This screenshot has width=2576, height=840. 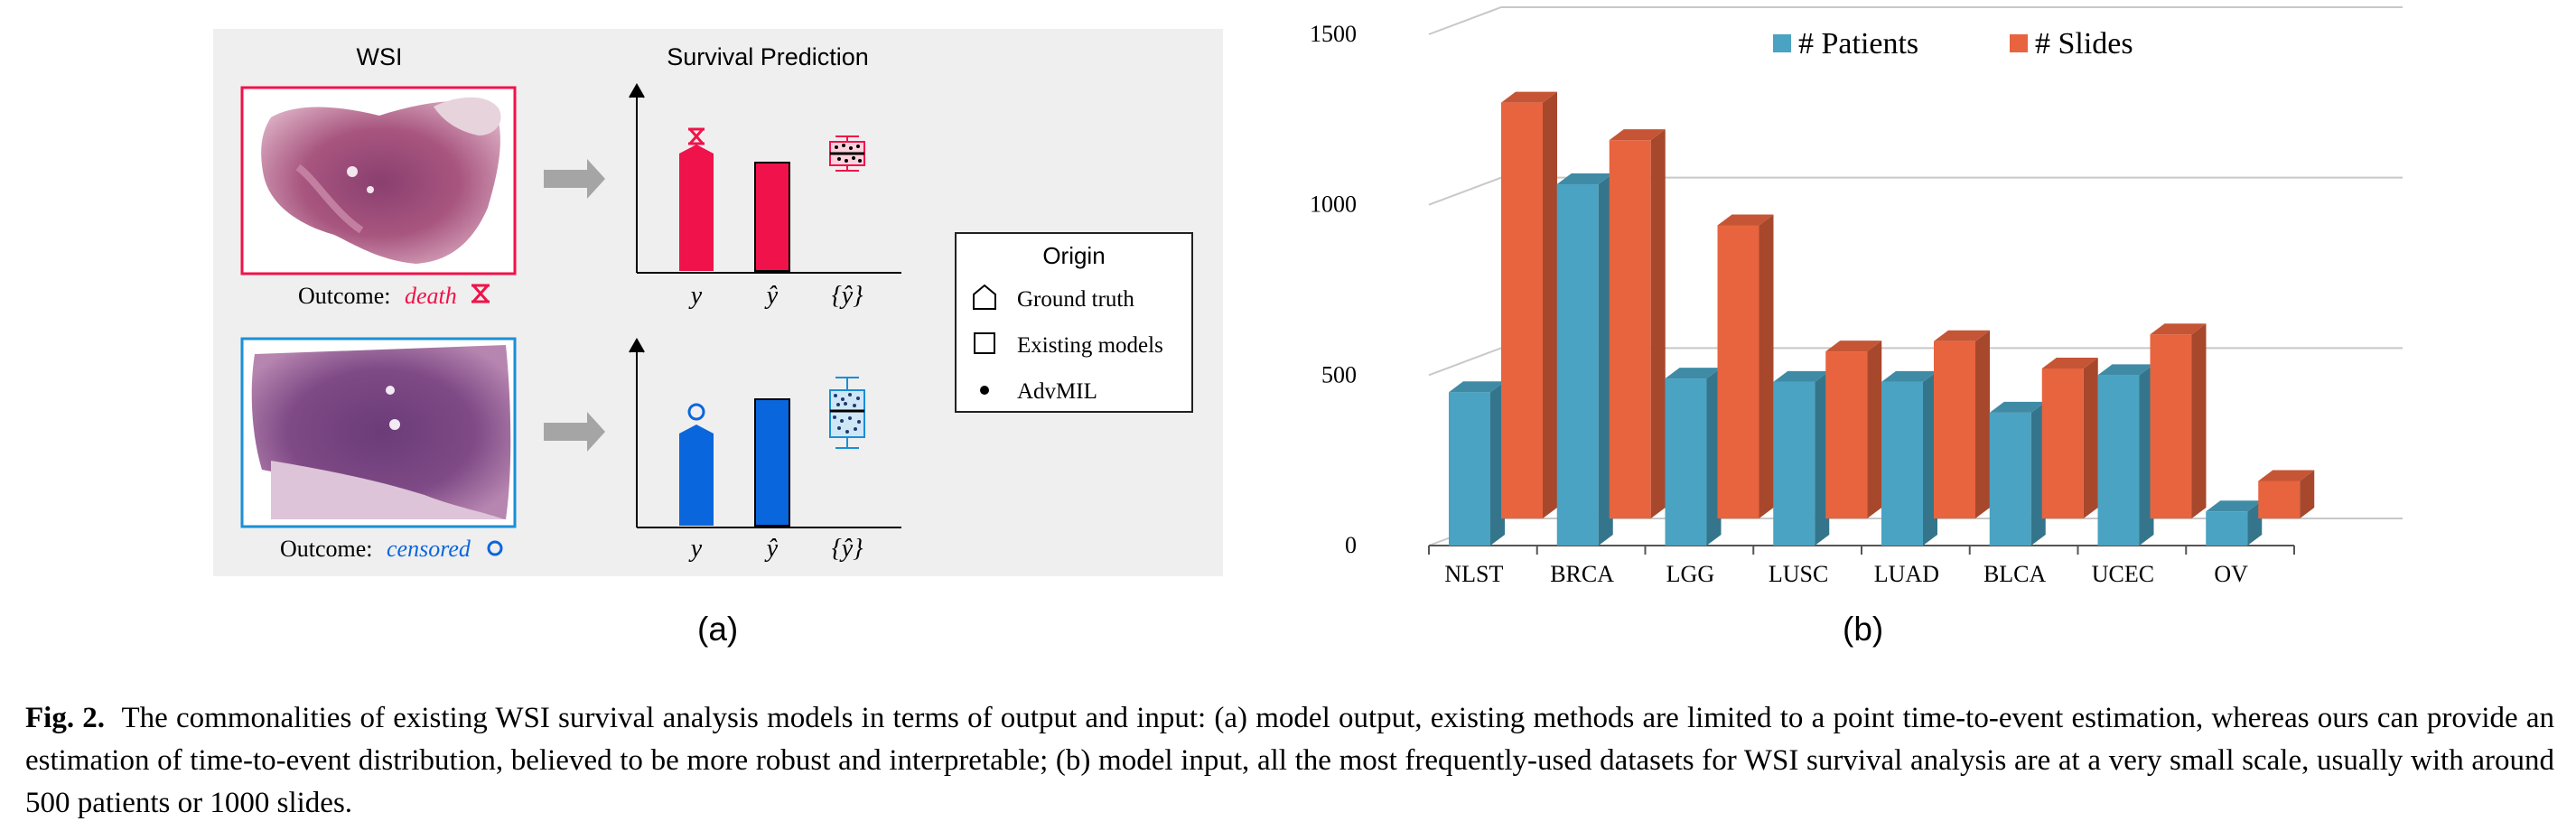 What do you see at coordinates (429, 549) in the screenshot?
I see `outcome-censored-label: censored` at bounding box center [429, 549].